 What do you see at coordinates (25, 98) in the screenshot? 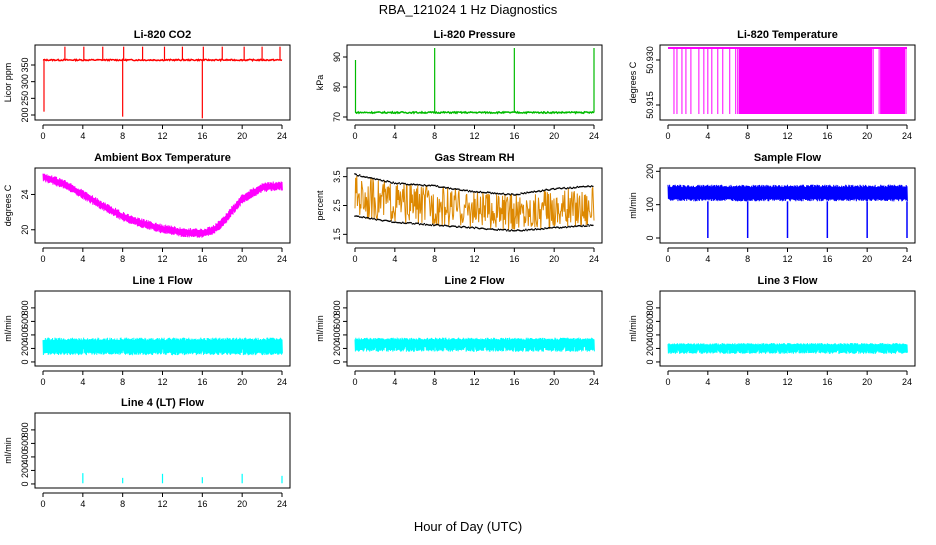
I see `y-tick-label: 250` at bounding box center [25, 98].